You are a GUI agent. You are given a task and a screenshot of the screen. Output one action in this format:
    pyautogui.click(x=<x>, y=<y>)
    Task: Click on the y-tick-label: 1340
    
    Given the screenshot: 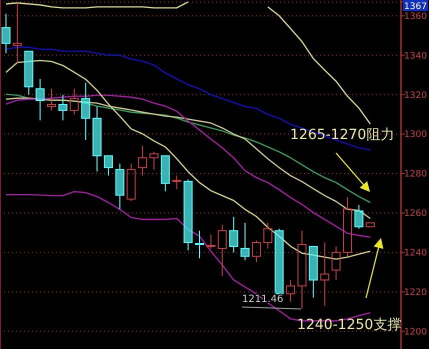 What is the action you would take?
    pyautogui.click(x=416, y=56)
    